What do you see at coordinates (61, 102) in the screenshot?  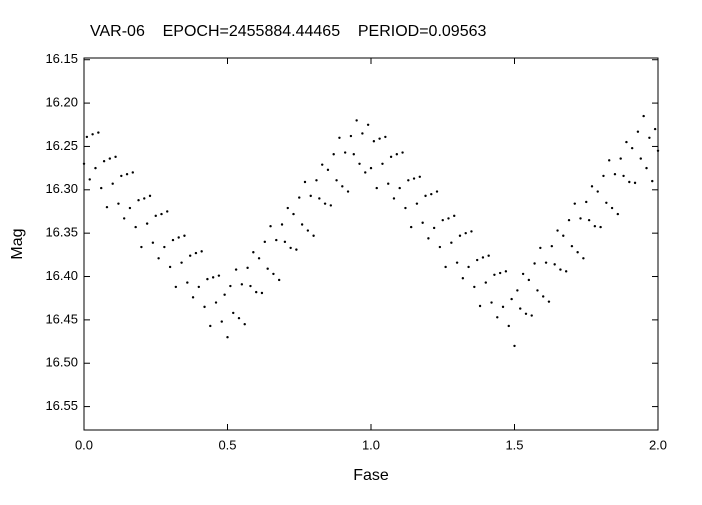 I see `y-tick-label: 16.20` at bounding box center [61, 102].